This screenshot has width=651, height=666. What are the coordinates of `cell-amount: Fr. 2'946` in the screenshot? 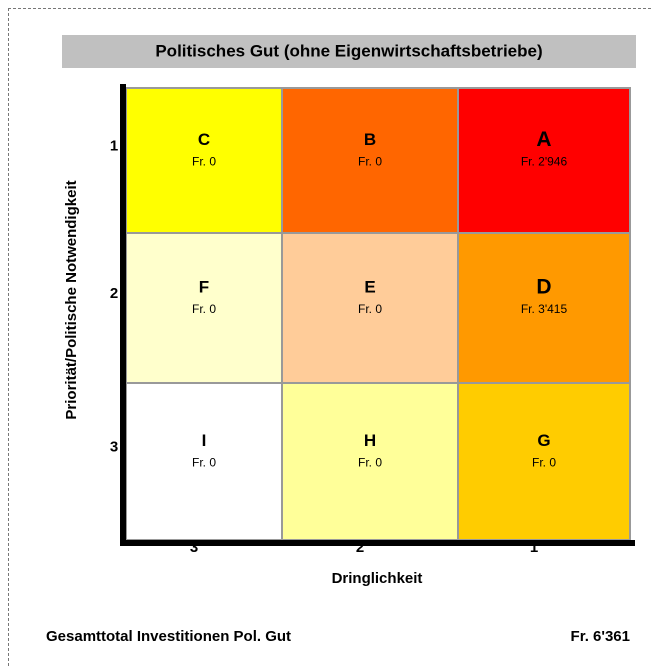 It's located at (544, 162).